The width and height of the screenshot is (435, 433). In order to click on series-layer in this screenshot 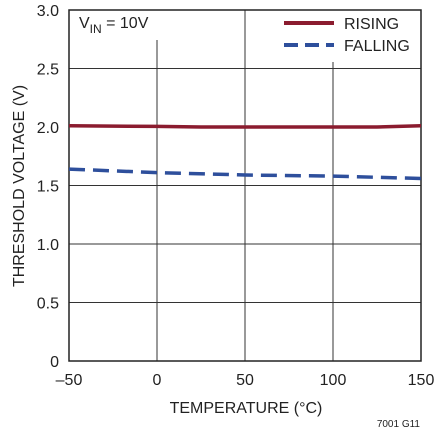, I will do `click(245, 152)`.